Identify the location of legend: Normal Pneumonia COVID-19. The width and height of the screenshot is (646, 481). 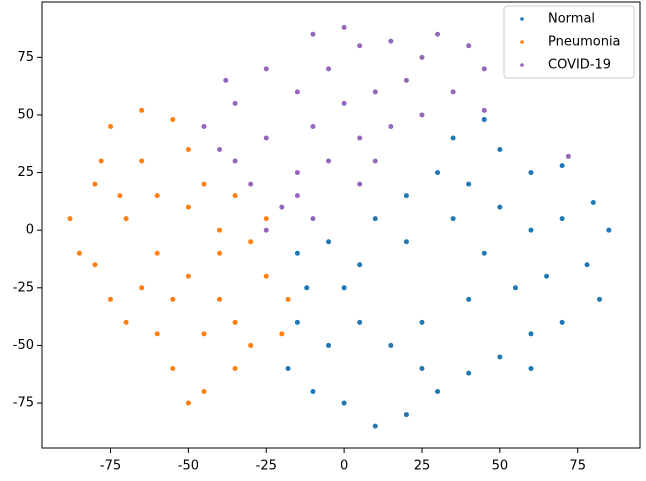
(569, 42).